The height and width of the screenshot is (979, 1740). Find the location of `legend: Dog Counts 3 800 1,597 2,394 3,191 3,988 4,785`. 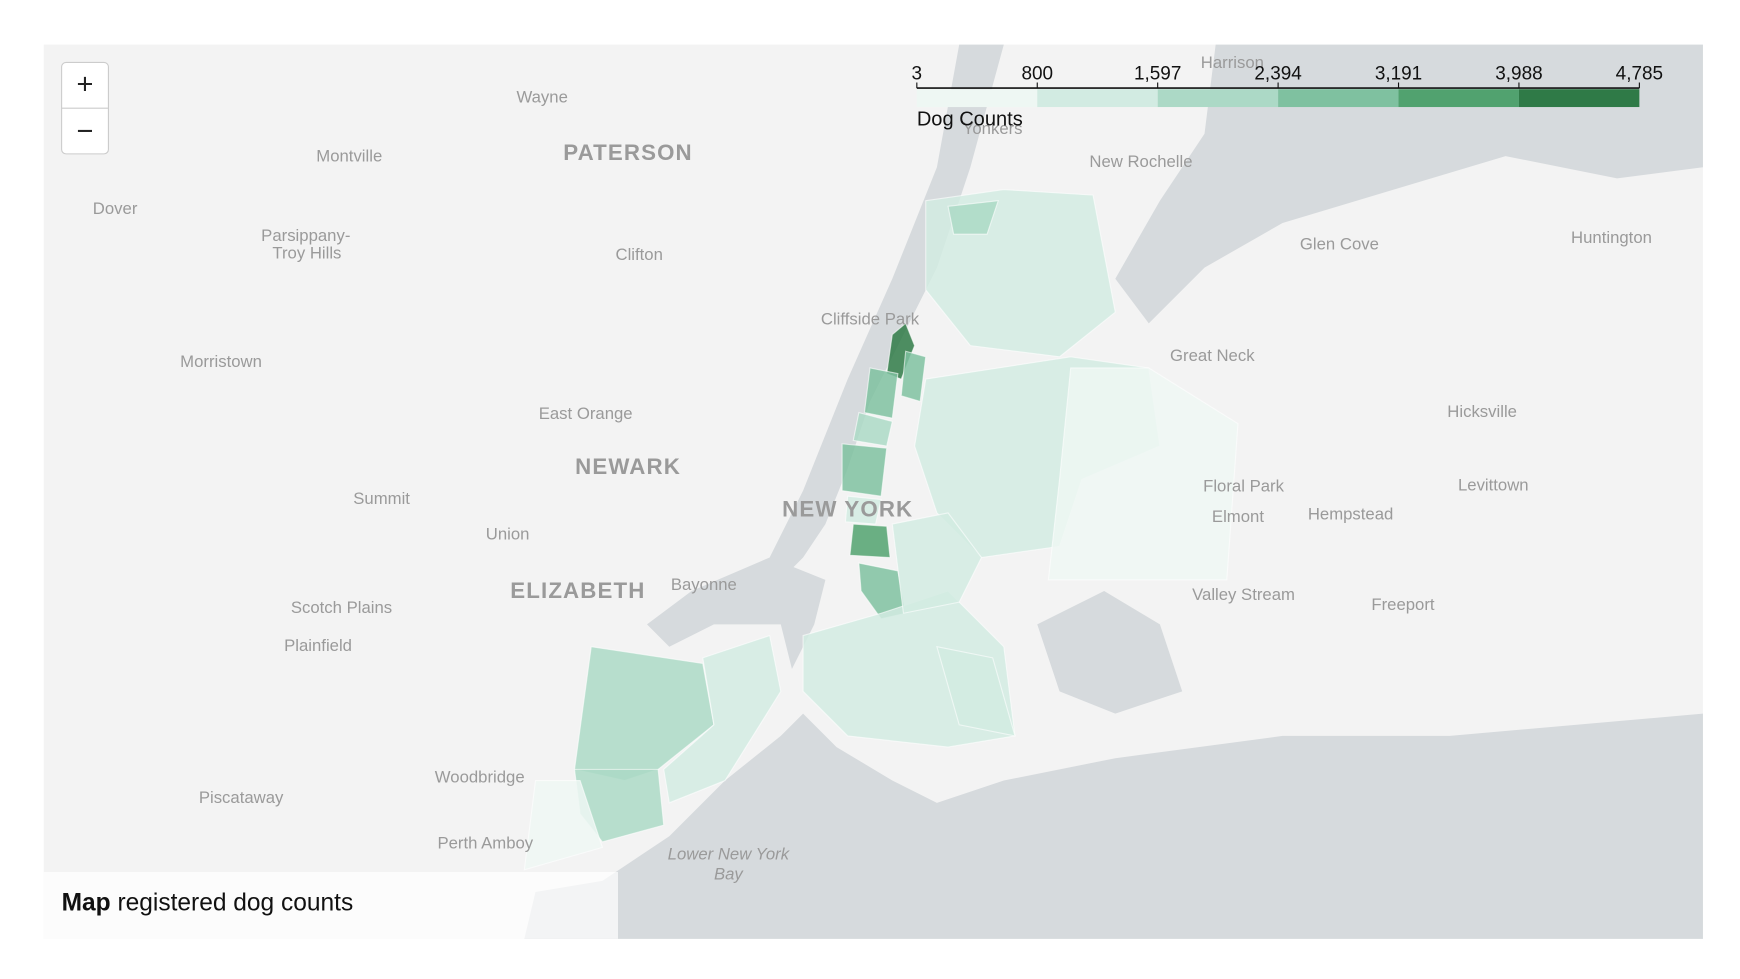

legend: Dog Counts 3 800 1,597 2,394 3,191 3,988 4,785 is located at coordinates (1288, 97).